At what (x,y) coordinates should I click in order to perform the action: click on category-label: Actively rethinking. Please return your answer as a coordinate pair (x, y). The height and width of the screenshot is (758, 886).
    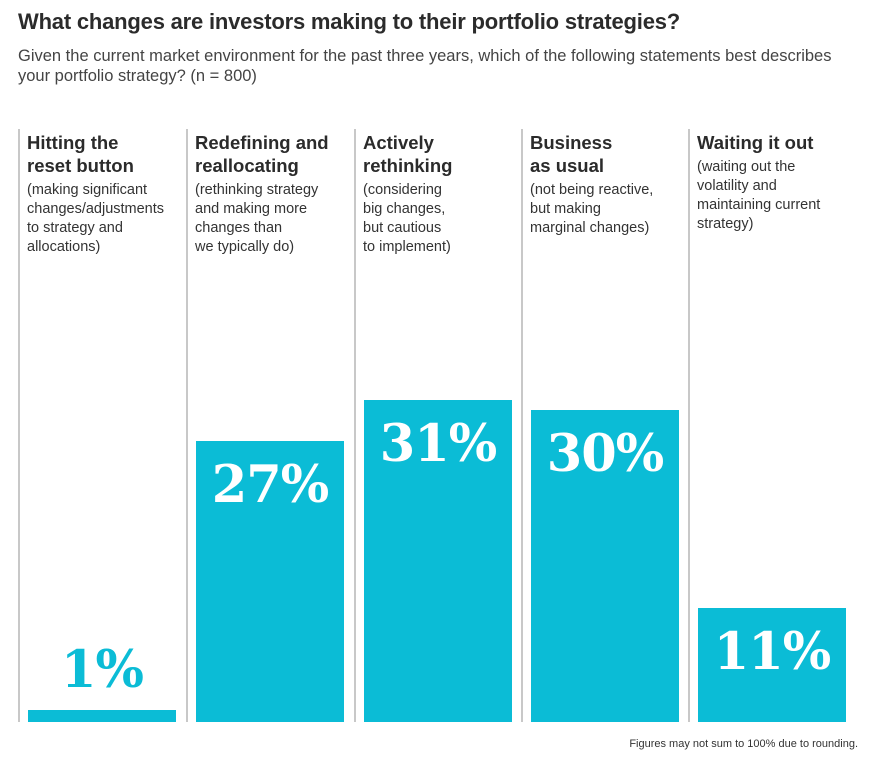
    Looking at the image, I should click on (443, 154).